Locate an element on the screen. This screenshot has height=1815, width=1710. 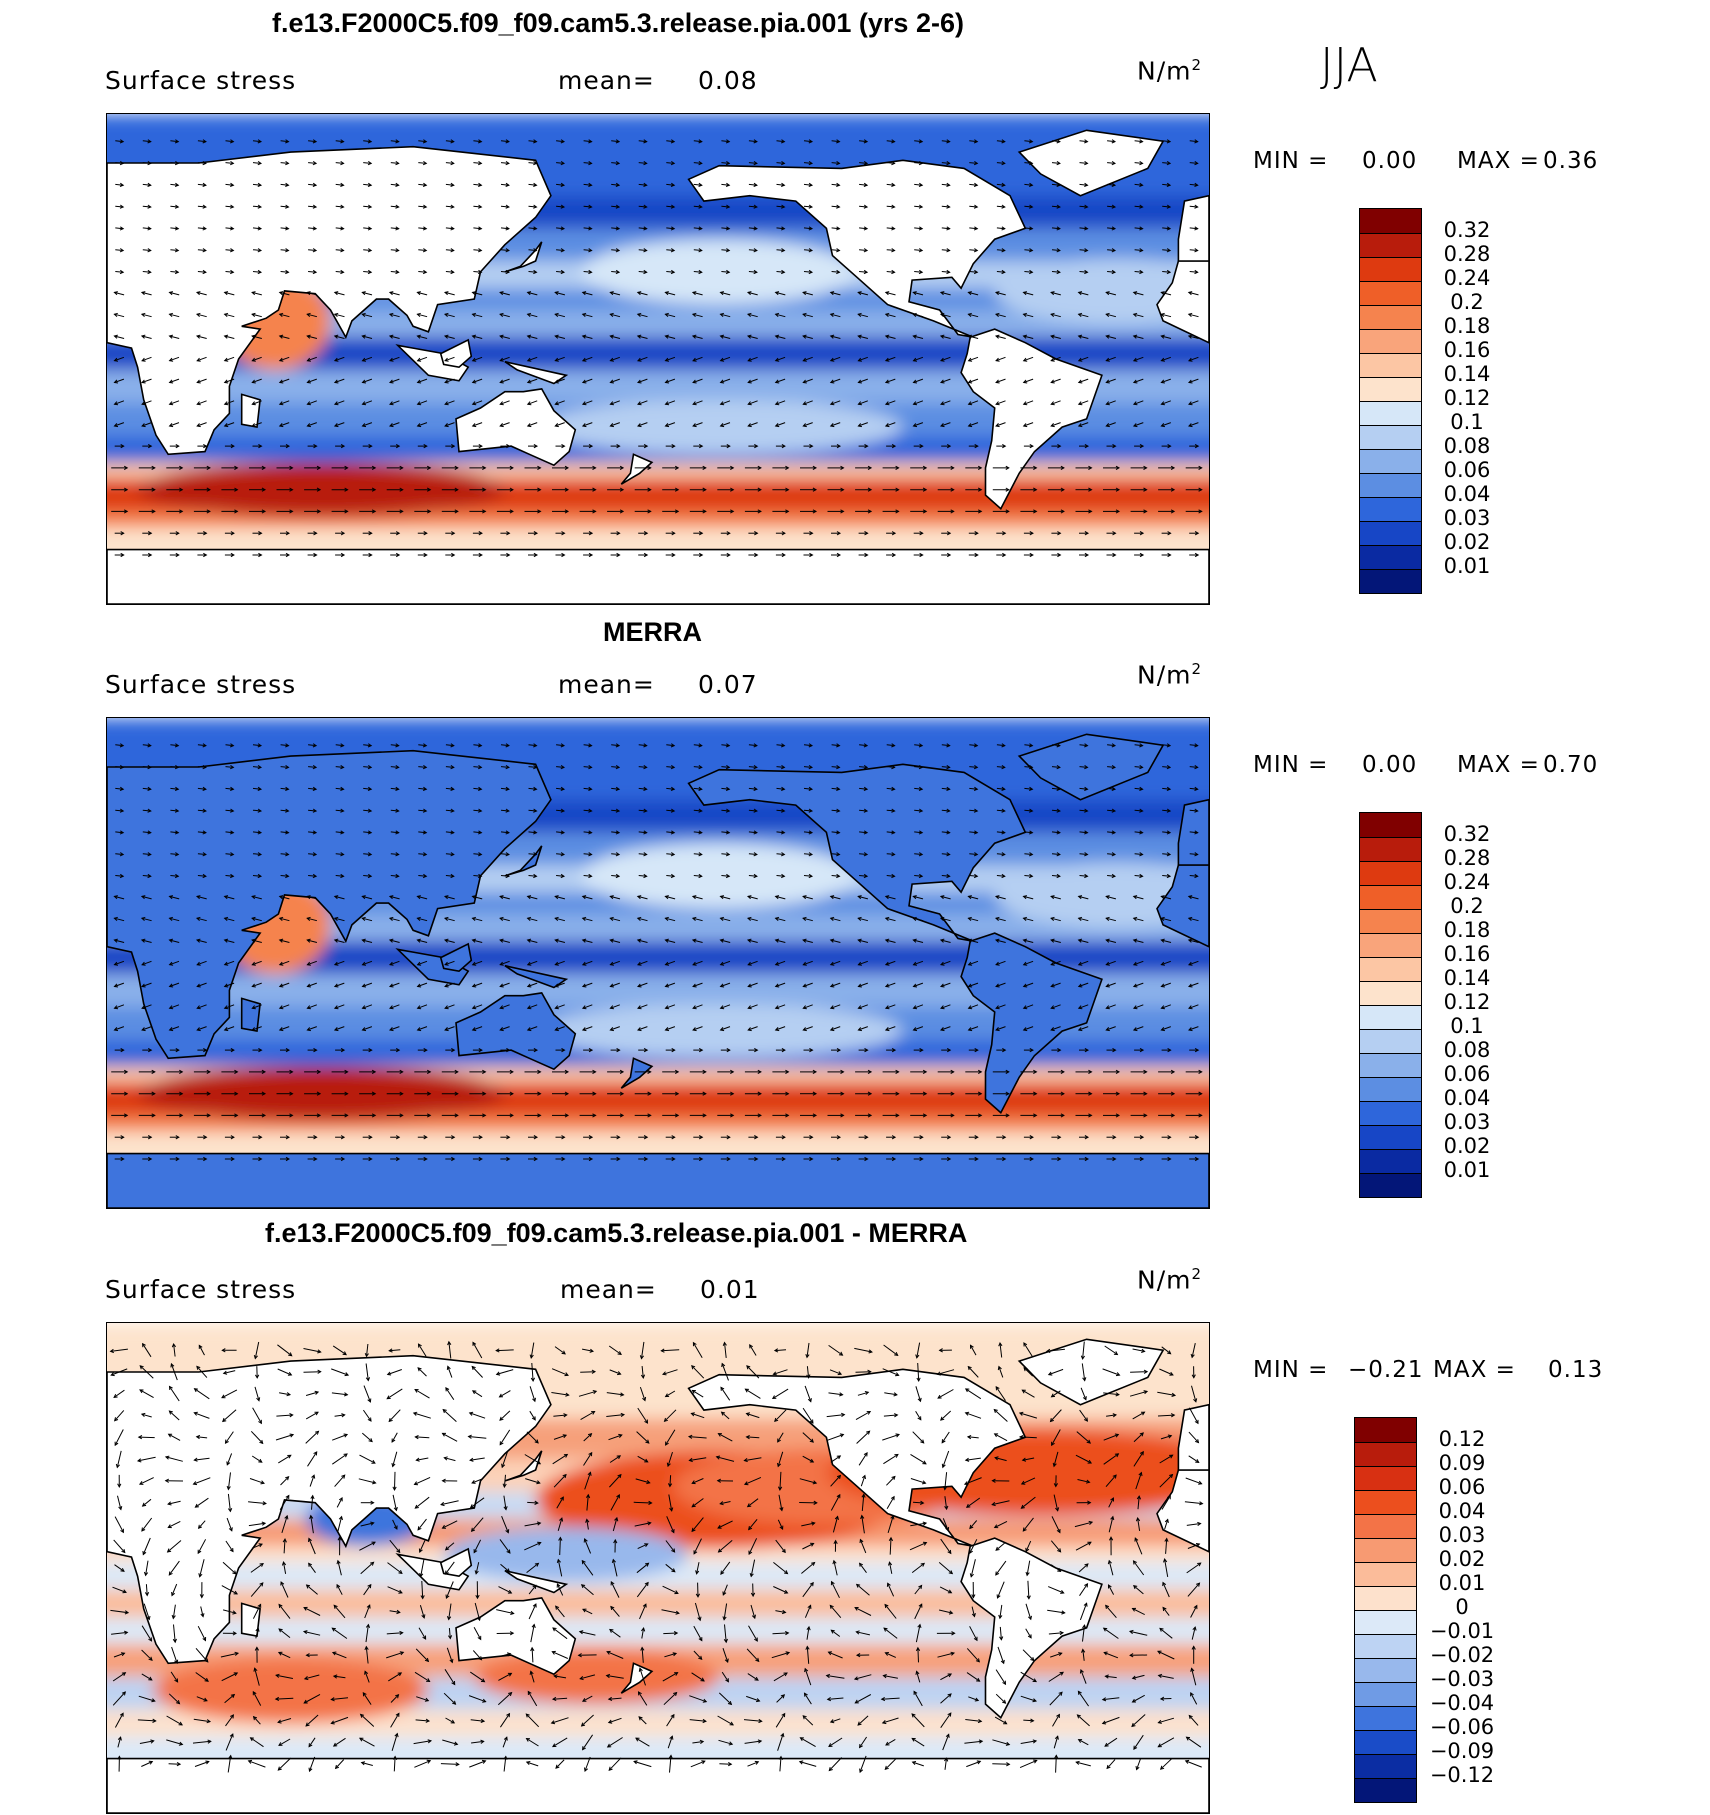
colorbar-cell is located at coordinates (1385, 1430).